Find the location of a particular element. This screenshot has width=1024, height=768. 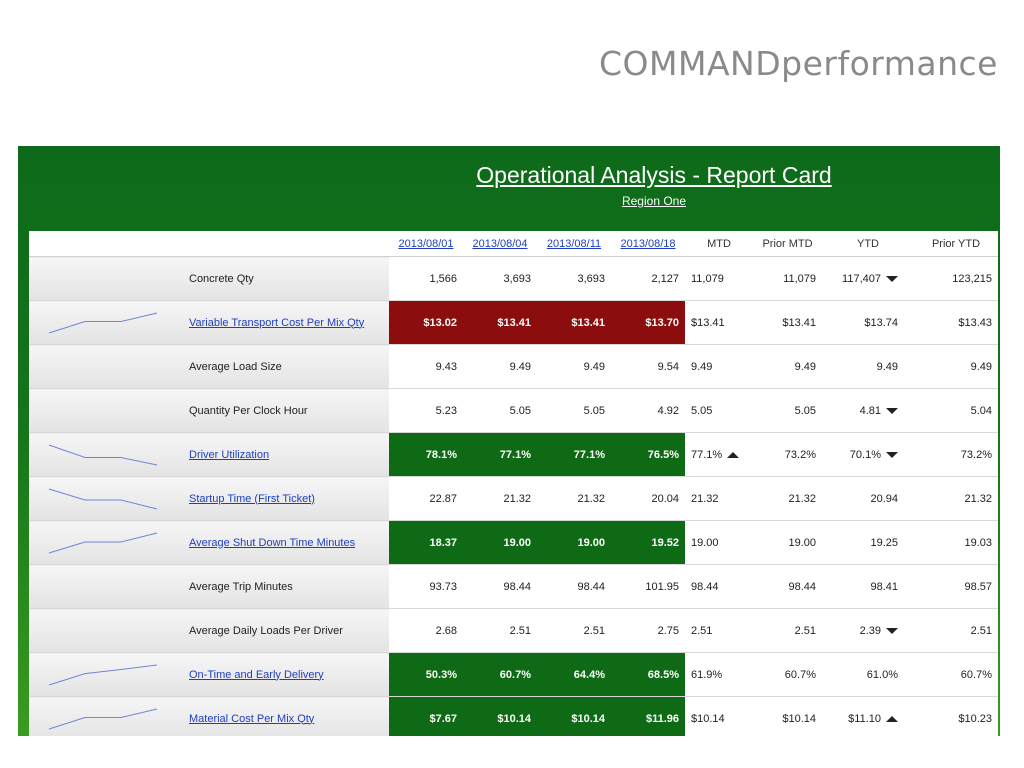

prior-mtd-cell: 21.32 is located at coordinates (787, 498).